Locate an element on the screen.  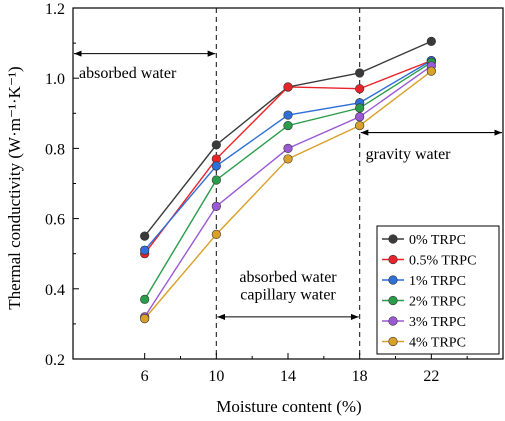
x-axis-label: Moisture content (%) is located at coordinates (288, 406).